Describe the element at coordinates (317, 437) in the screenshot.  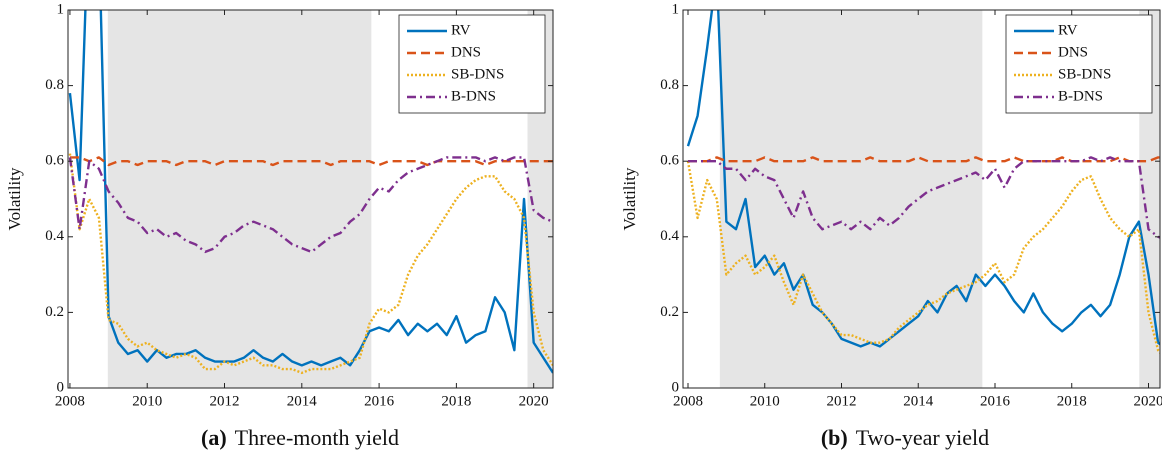
I see `caption-text: Three-month yield` at that location.